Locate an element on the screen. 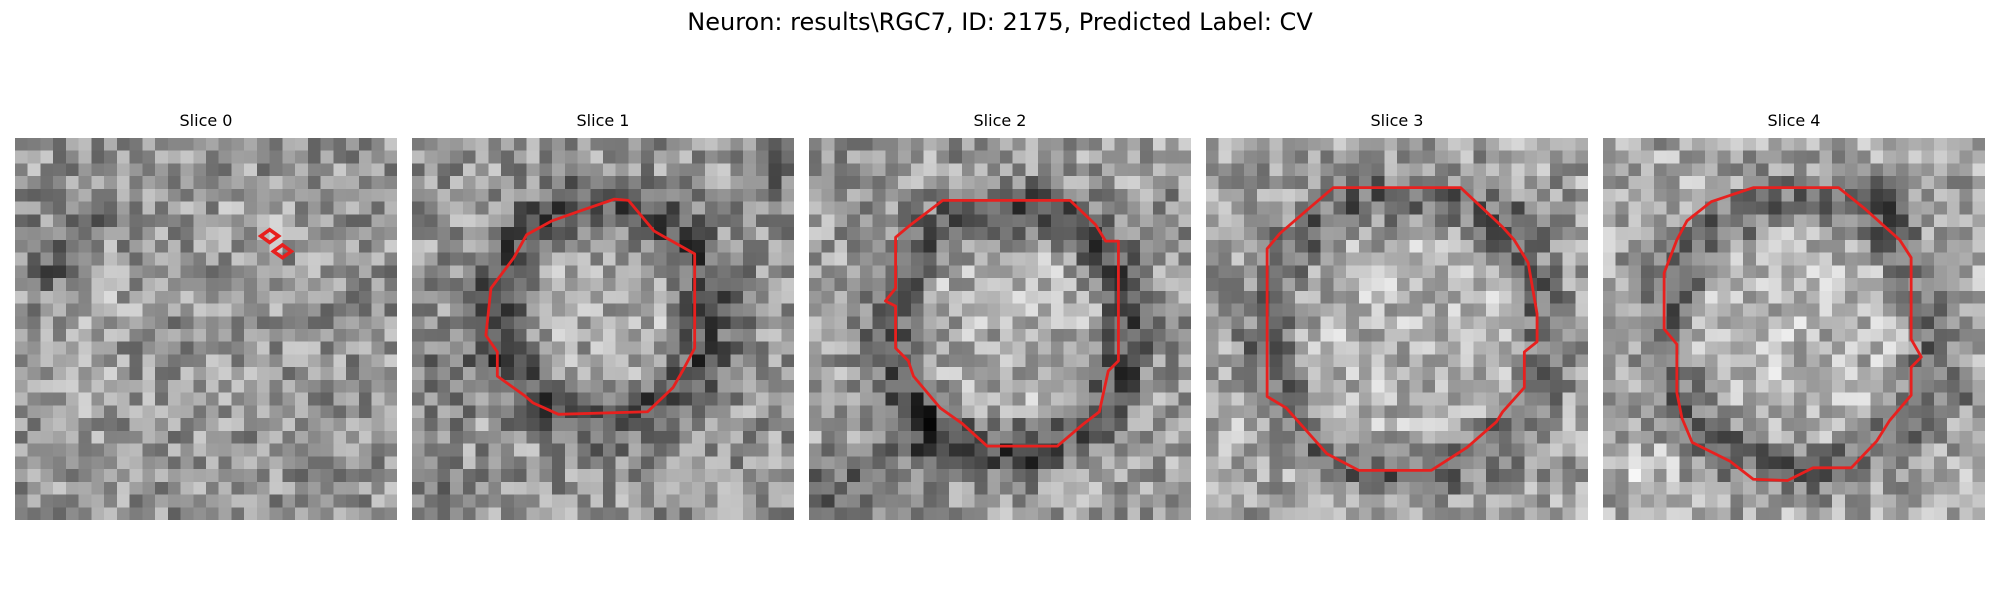  slice-panel-4: Slice 4 is located at coordinates (1794, 315).